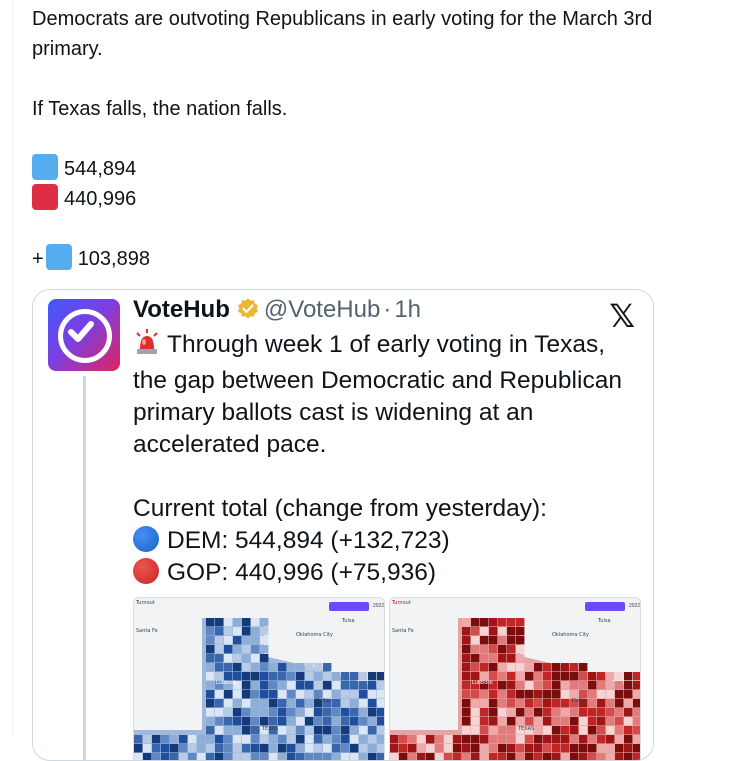 This screenshot has width=730, height=761. What do you see at coordinates (622, 316) in the screenshot?
I see `x-logo-icon: 𝕏` at bounding box center [622, 316].